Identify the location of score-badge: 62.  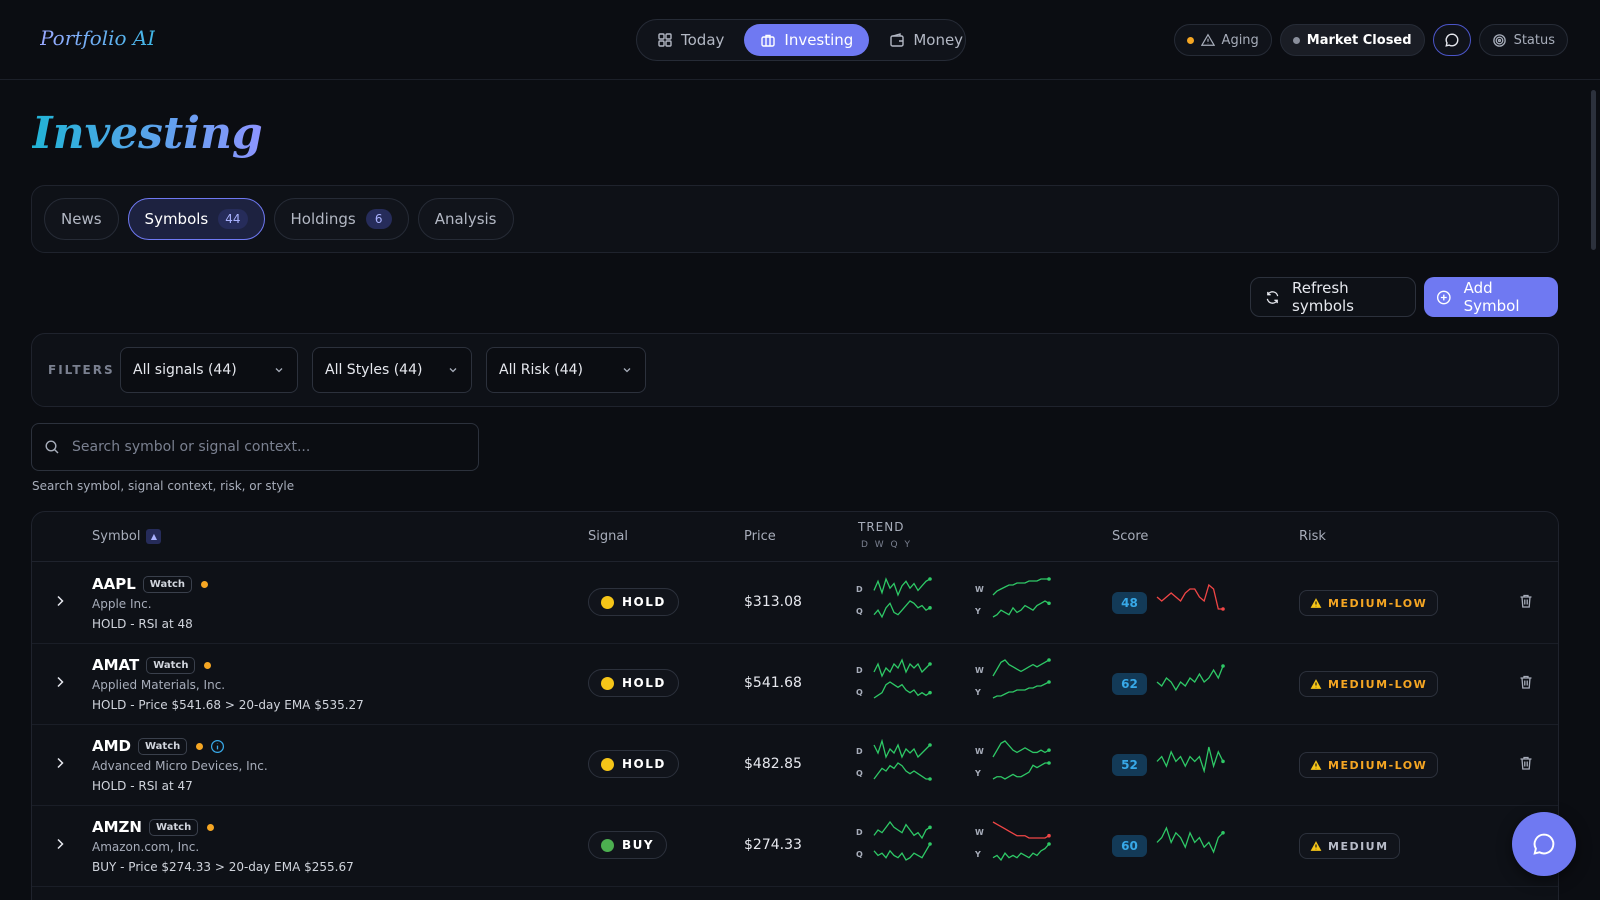
(1129, 684).